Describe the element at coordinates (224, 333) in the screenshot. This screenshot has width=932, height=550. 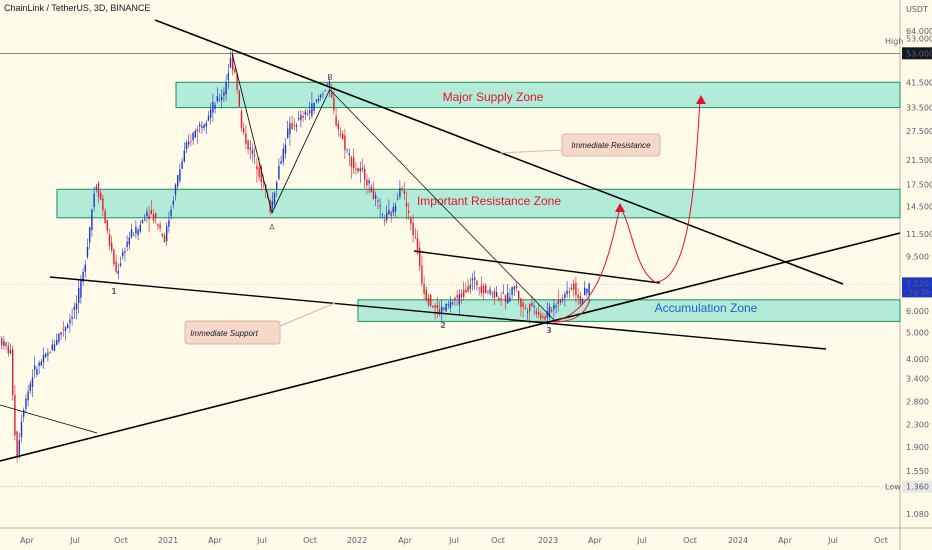
I see `support-note-text: Immediate Support` at that location.